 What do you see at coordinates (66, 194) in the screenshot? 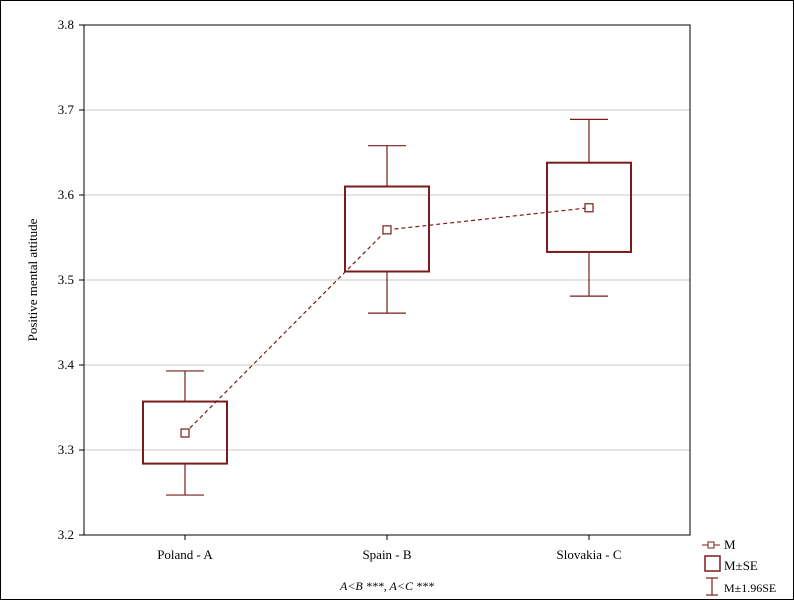
I see `y-tick-label: 3.6` at bounding box center [66, 194].